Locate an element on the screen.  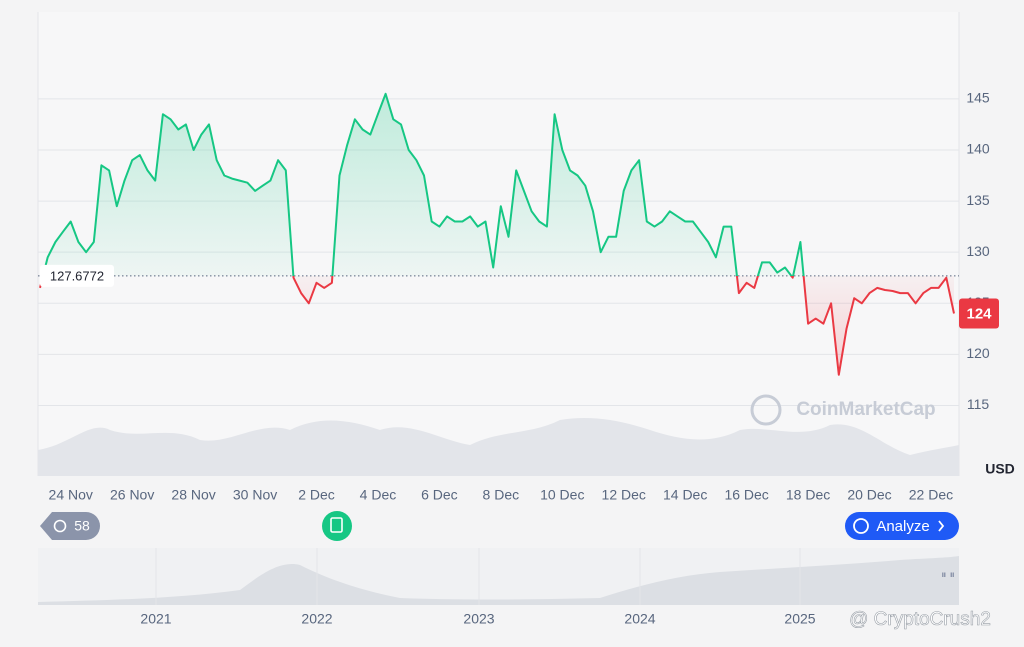
x-tick-label: 8 Dec is located at coordinates (501, 495).